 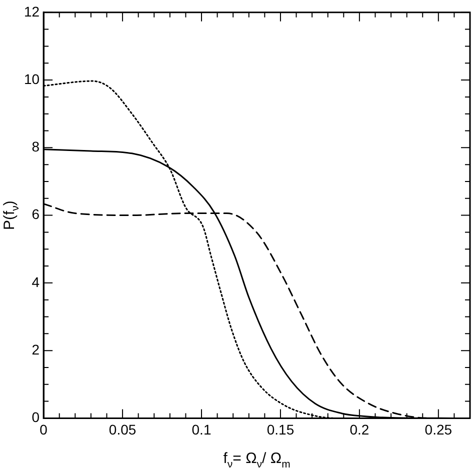 What do you see at coordinates (36, 146) in the screenshot?
I see `y-tick-label: 8` at bounding box center [36, 146].